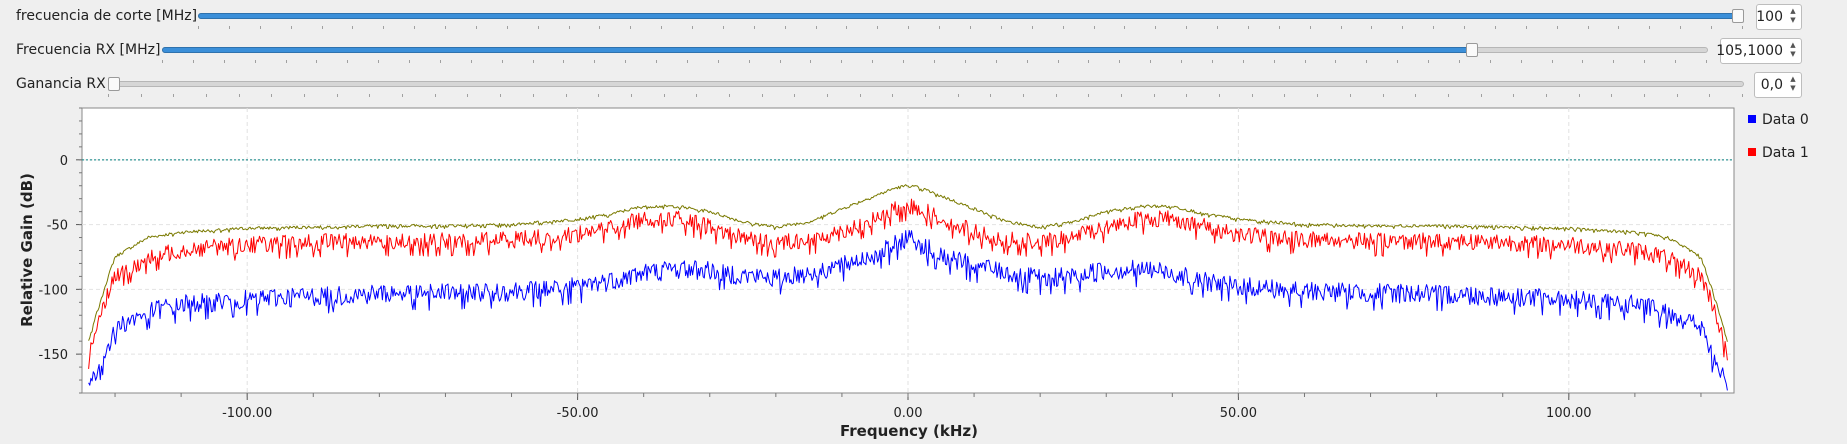 Image resolution: width=1847 pixels, height=444 pixels. Describe the element at coordinates (935, 53) in the screenshot. I see `rx-frequency-slider` at that location.